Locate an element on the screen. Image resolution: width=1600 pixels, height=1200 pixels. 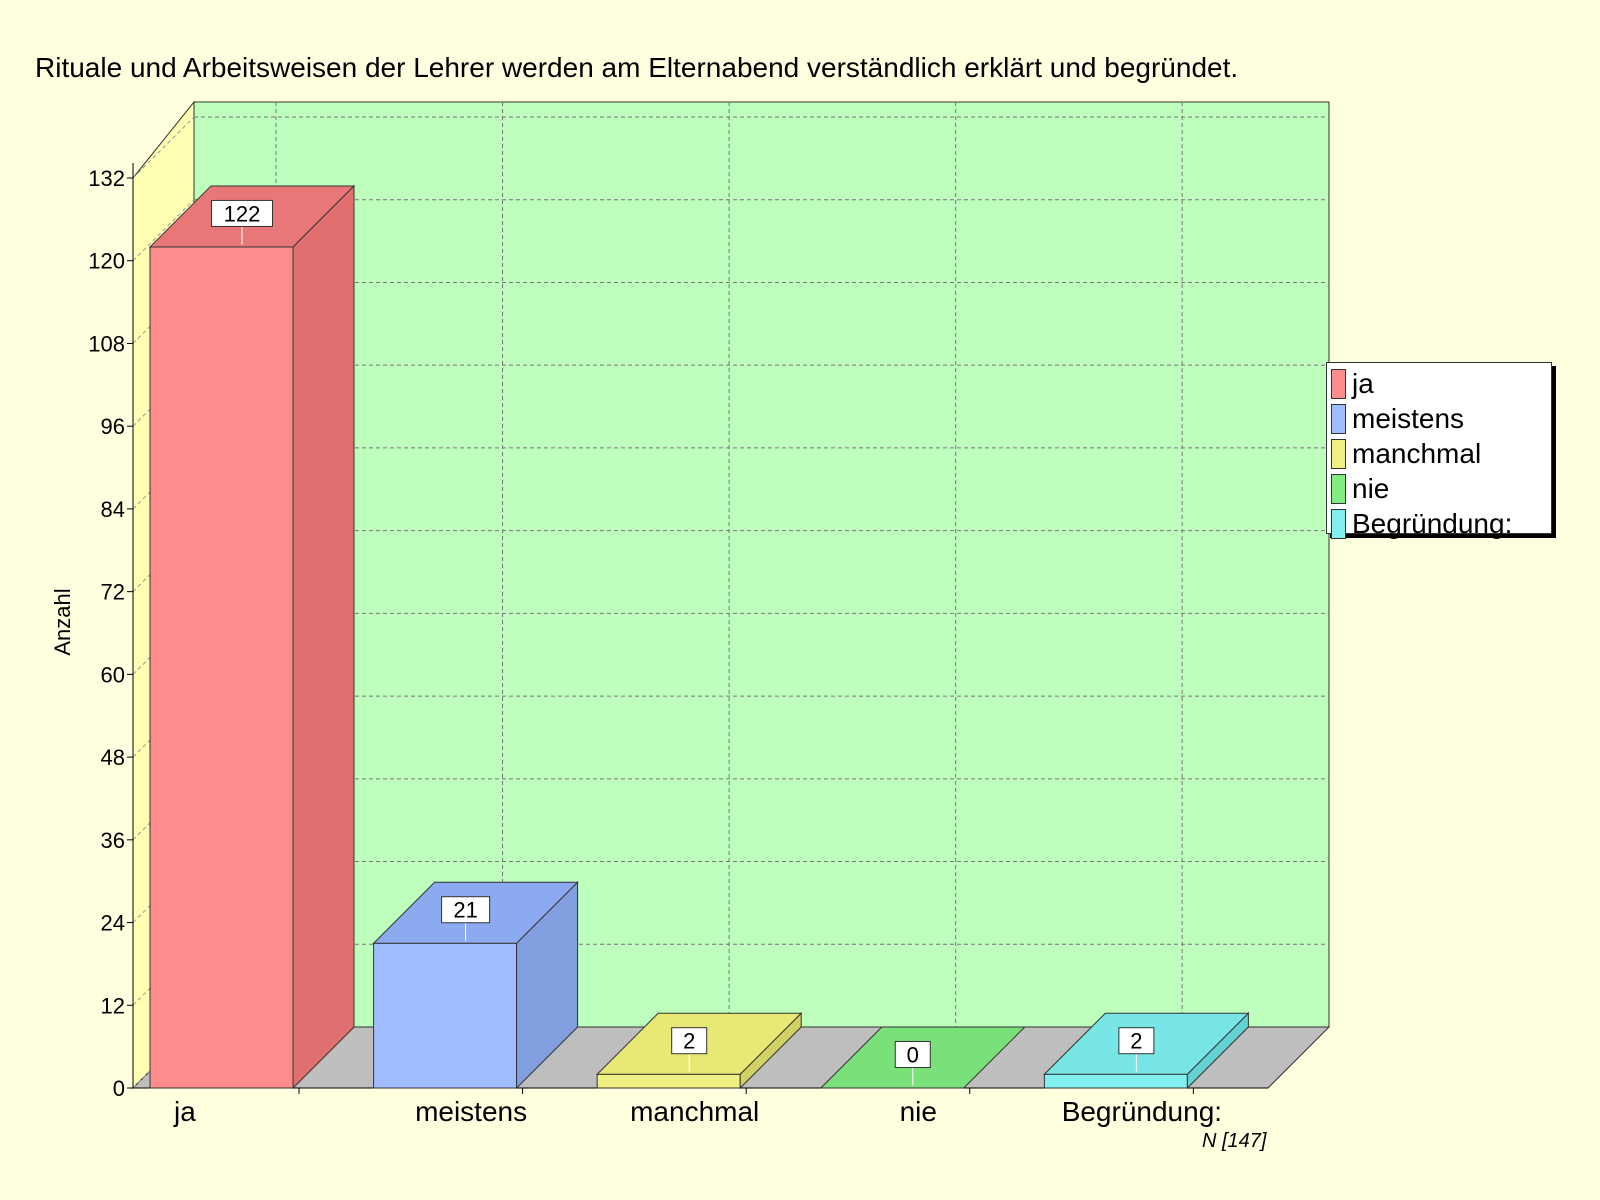
y-tick-label: 72 is located at coordinates (113, 592).